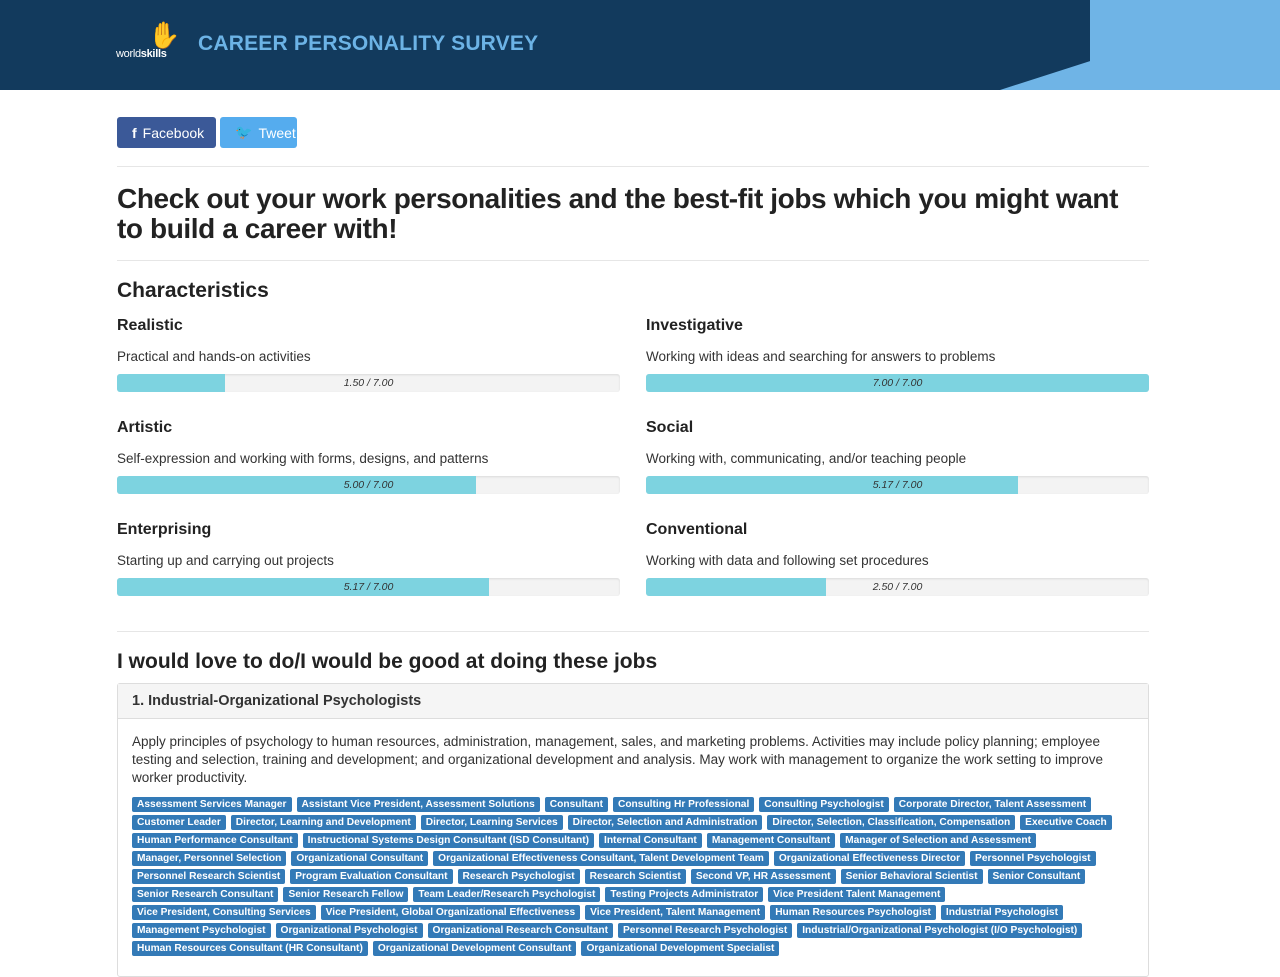 The width and height of the screenshot is (1280, 977). Describe the element at coordinates (705, 930) in the screenshot. I see `job-tag: Personnel Research Psychologist` at that location.